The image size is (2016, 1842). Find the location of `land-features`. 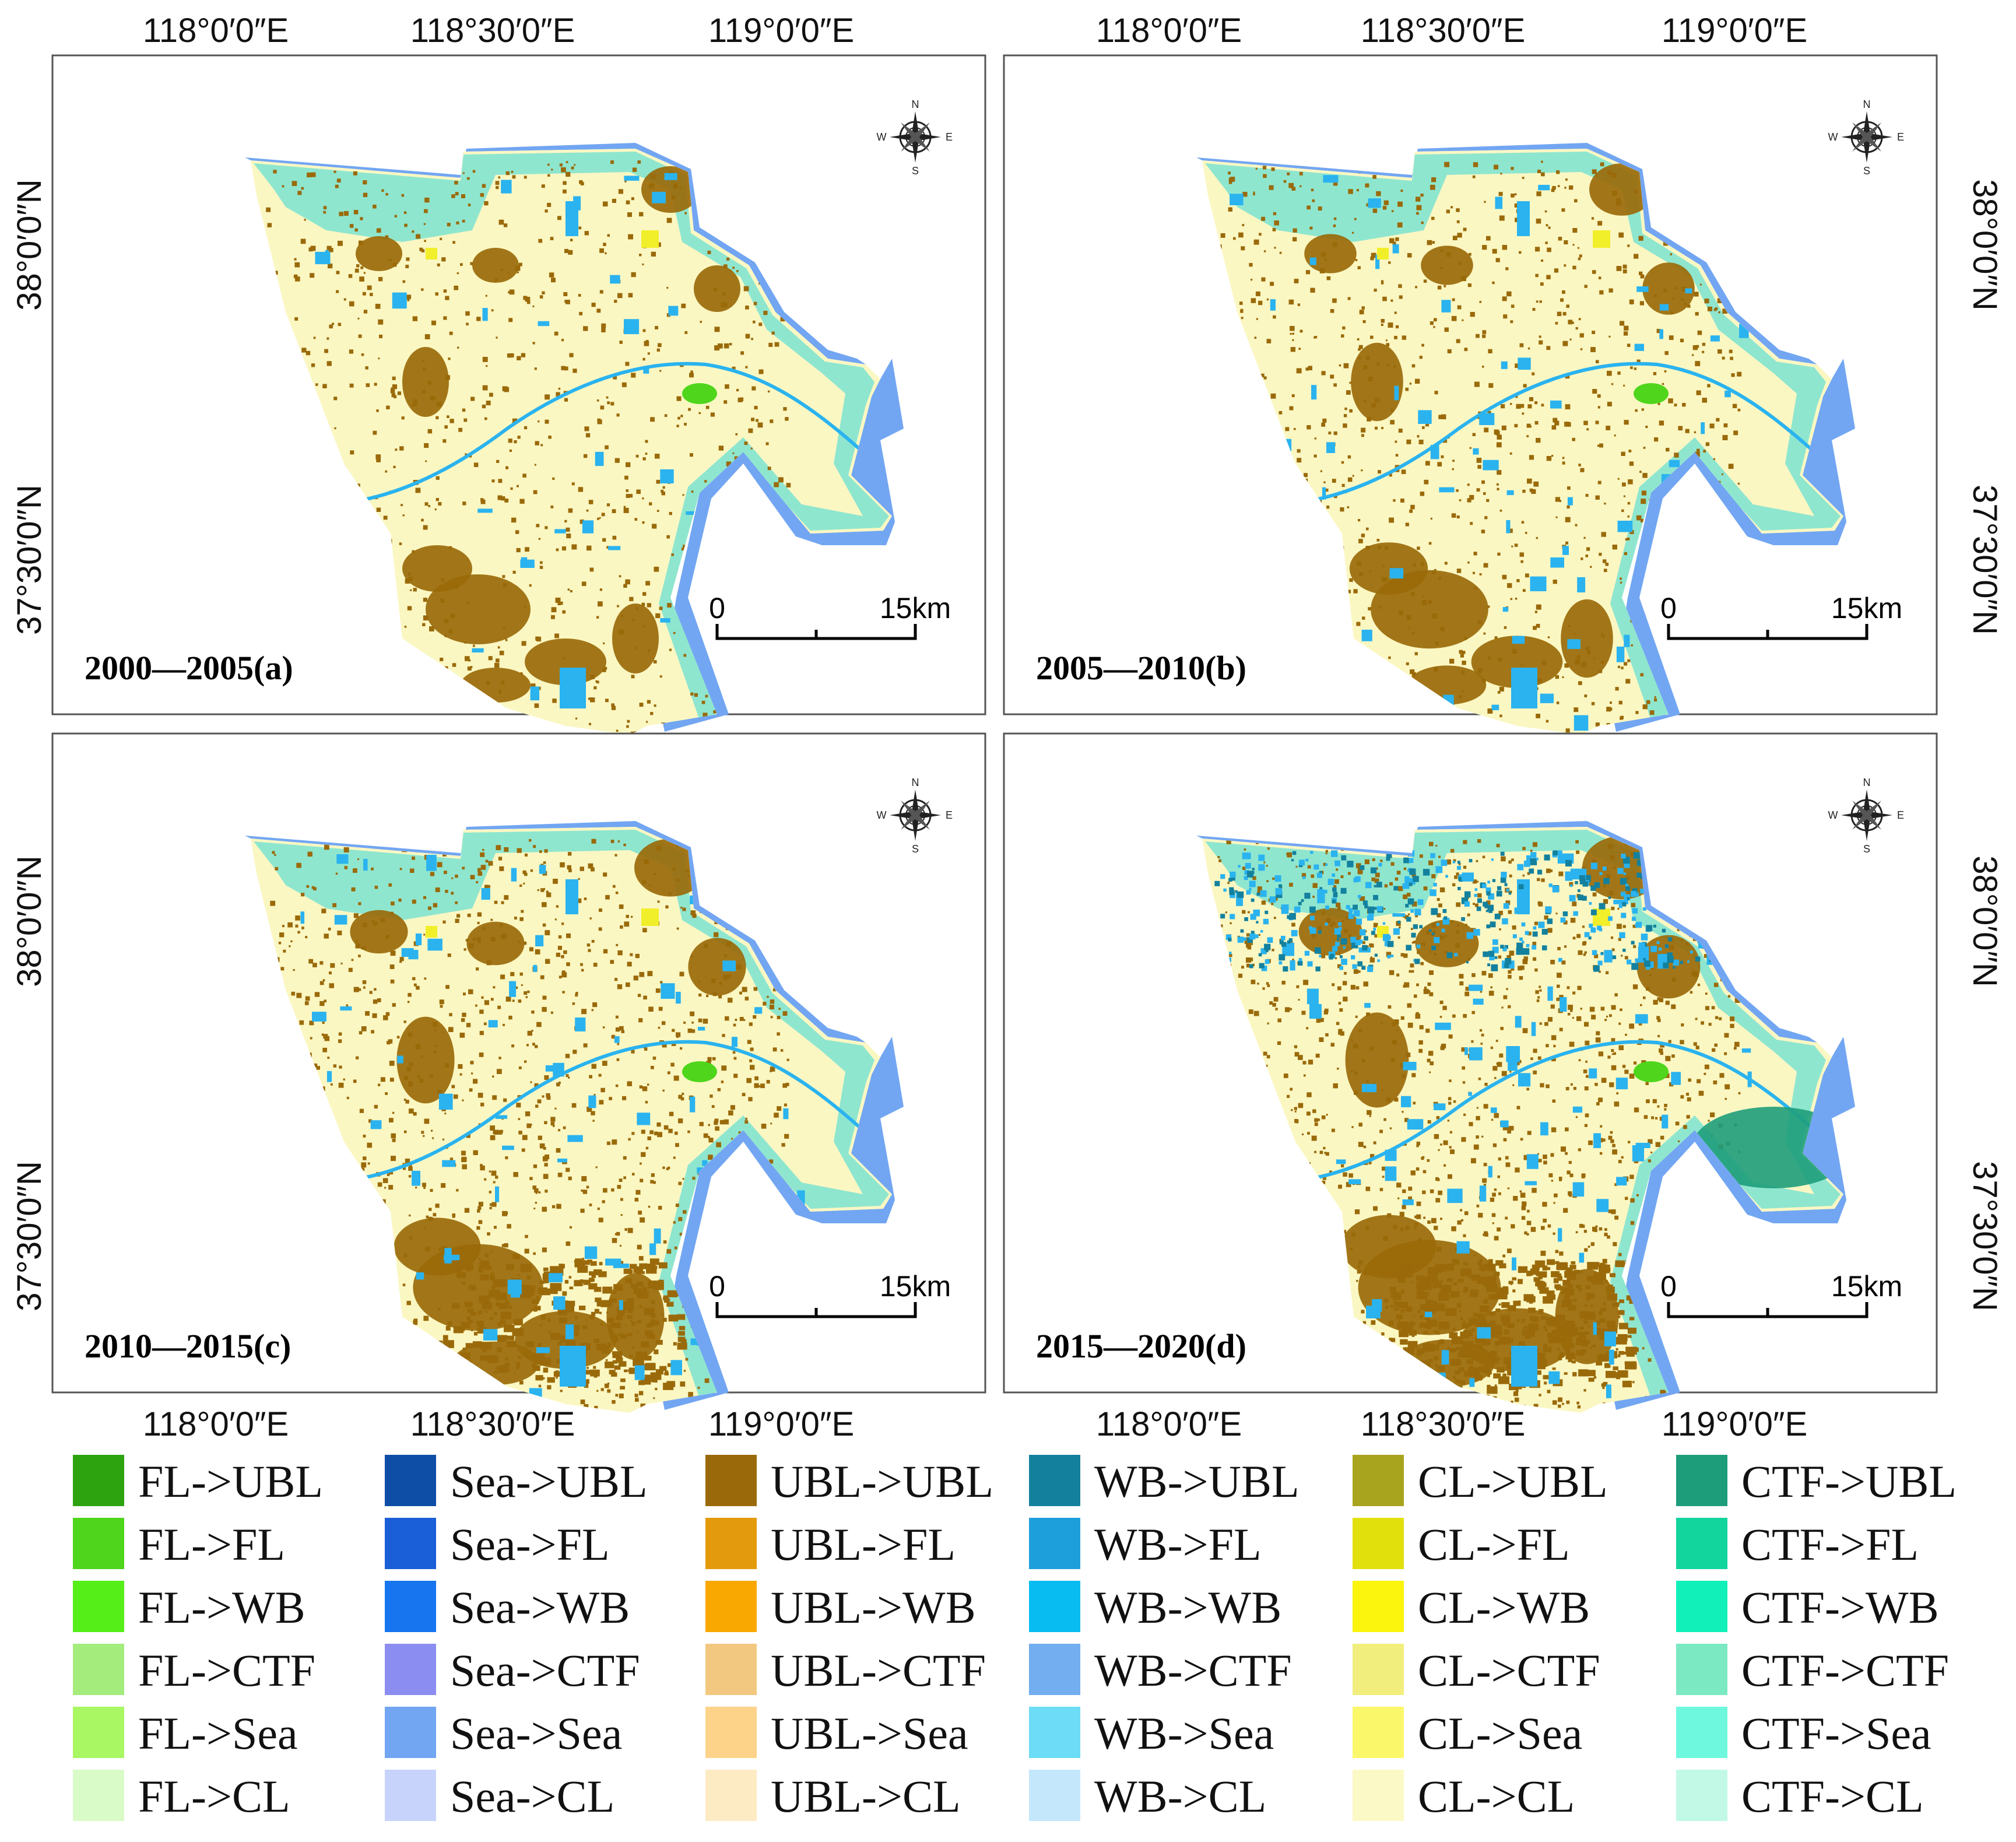

land-features is located at coordinates (1524, 1121).